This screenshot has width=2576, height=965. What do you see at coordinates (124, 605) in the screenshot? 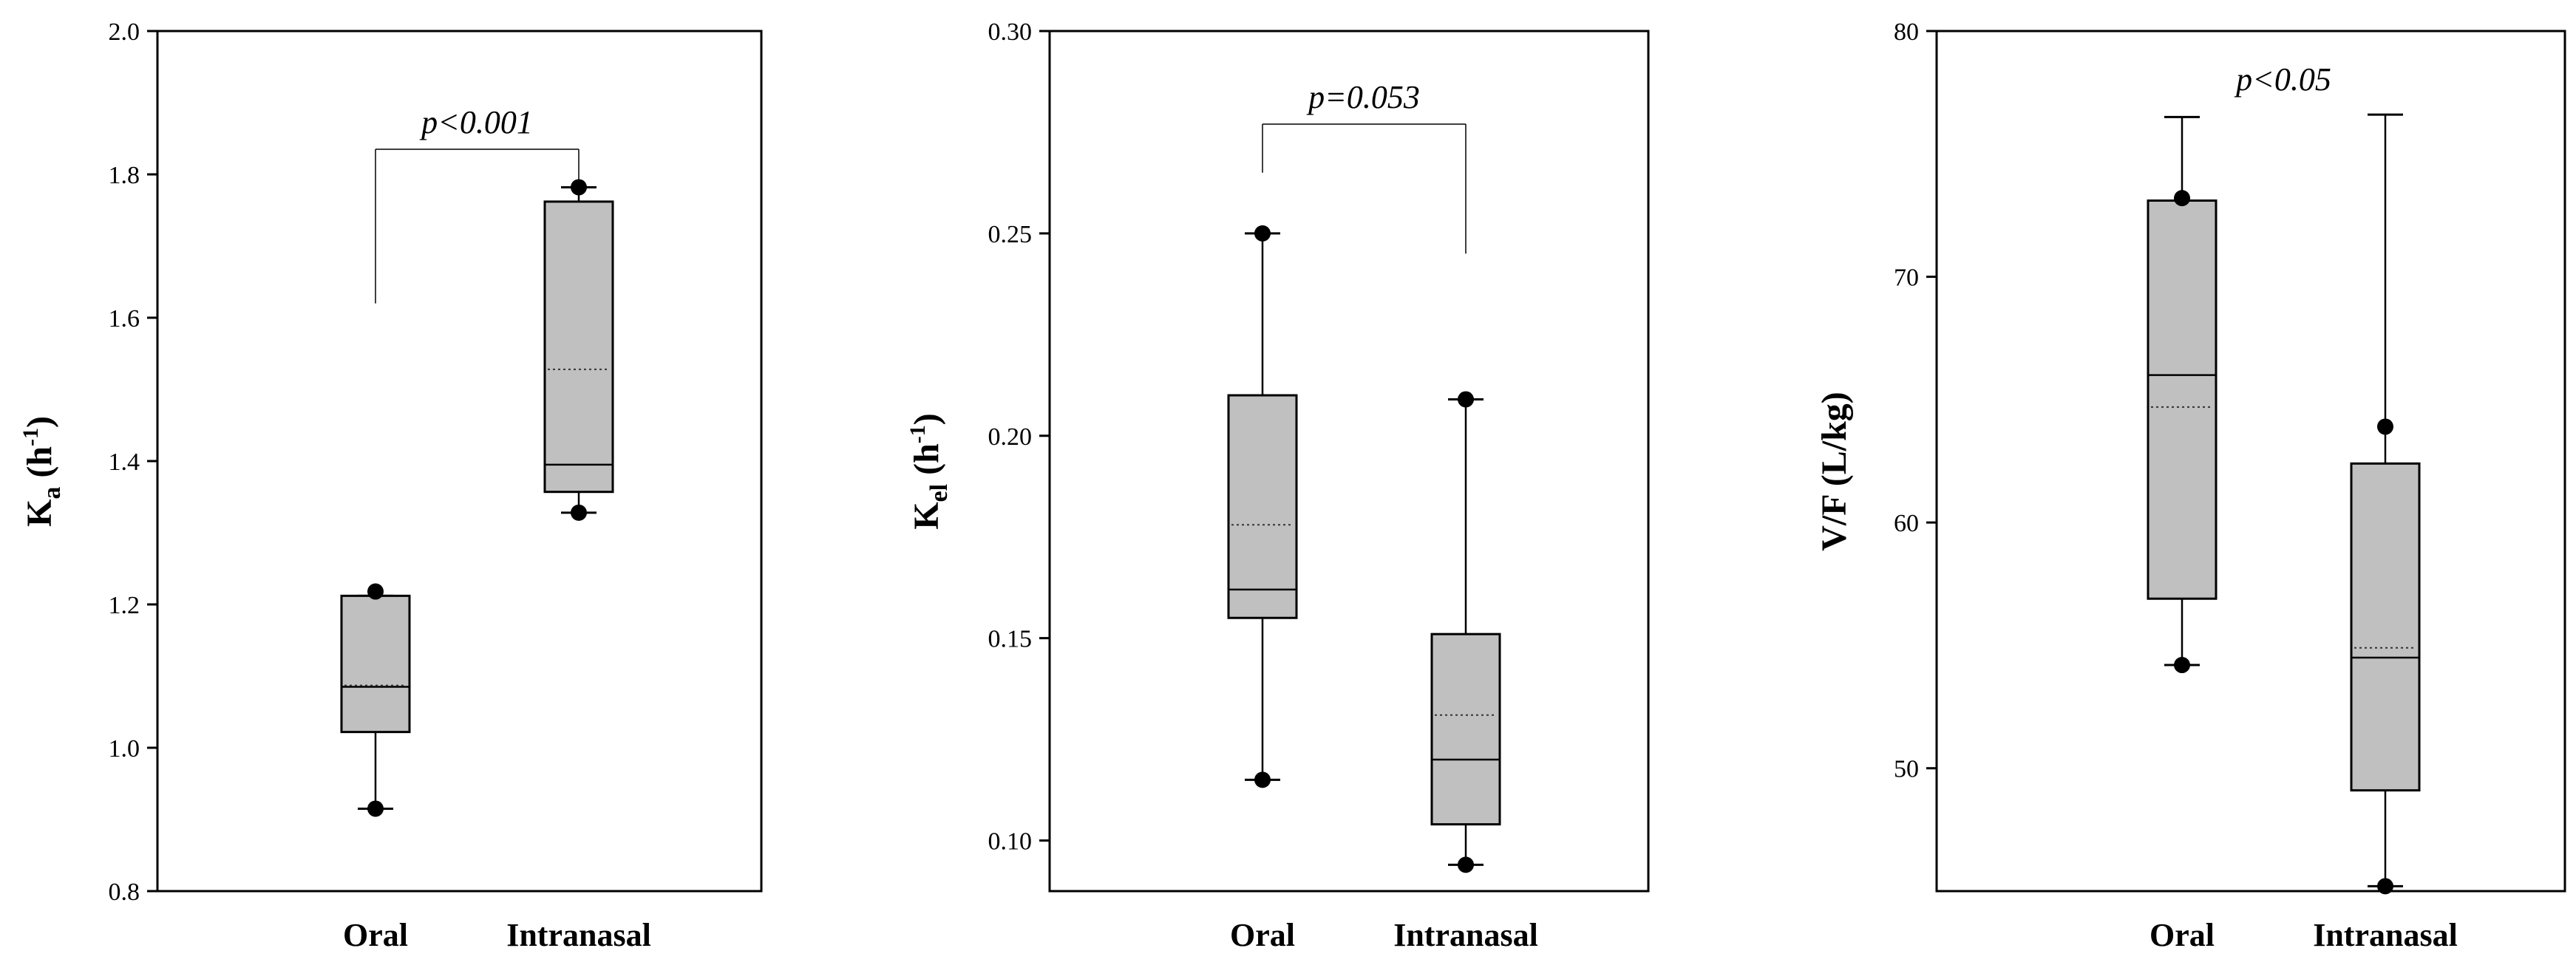
I see `y-tick-label: 1.2` at bounding box center [124, 605].